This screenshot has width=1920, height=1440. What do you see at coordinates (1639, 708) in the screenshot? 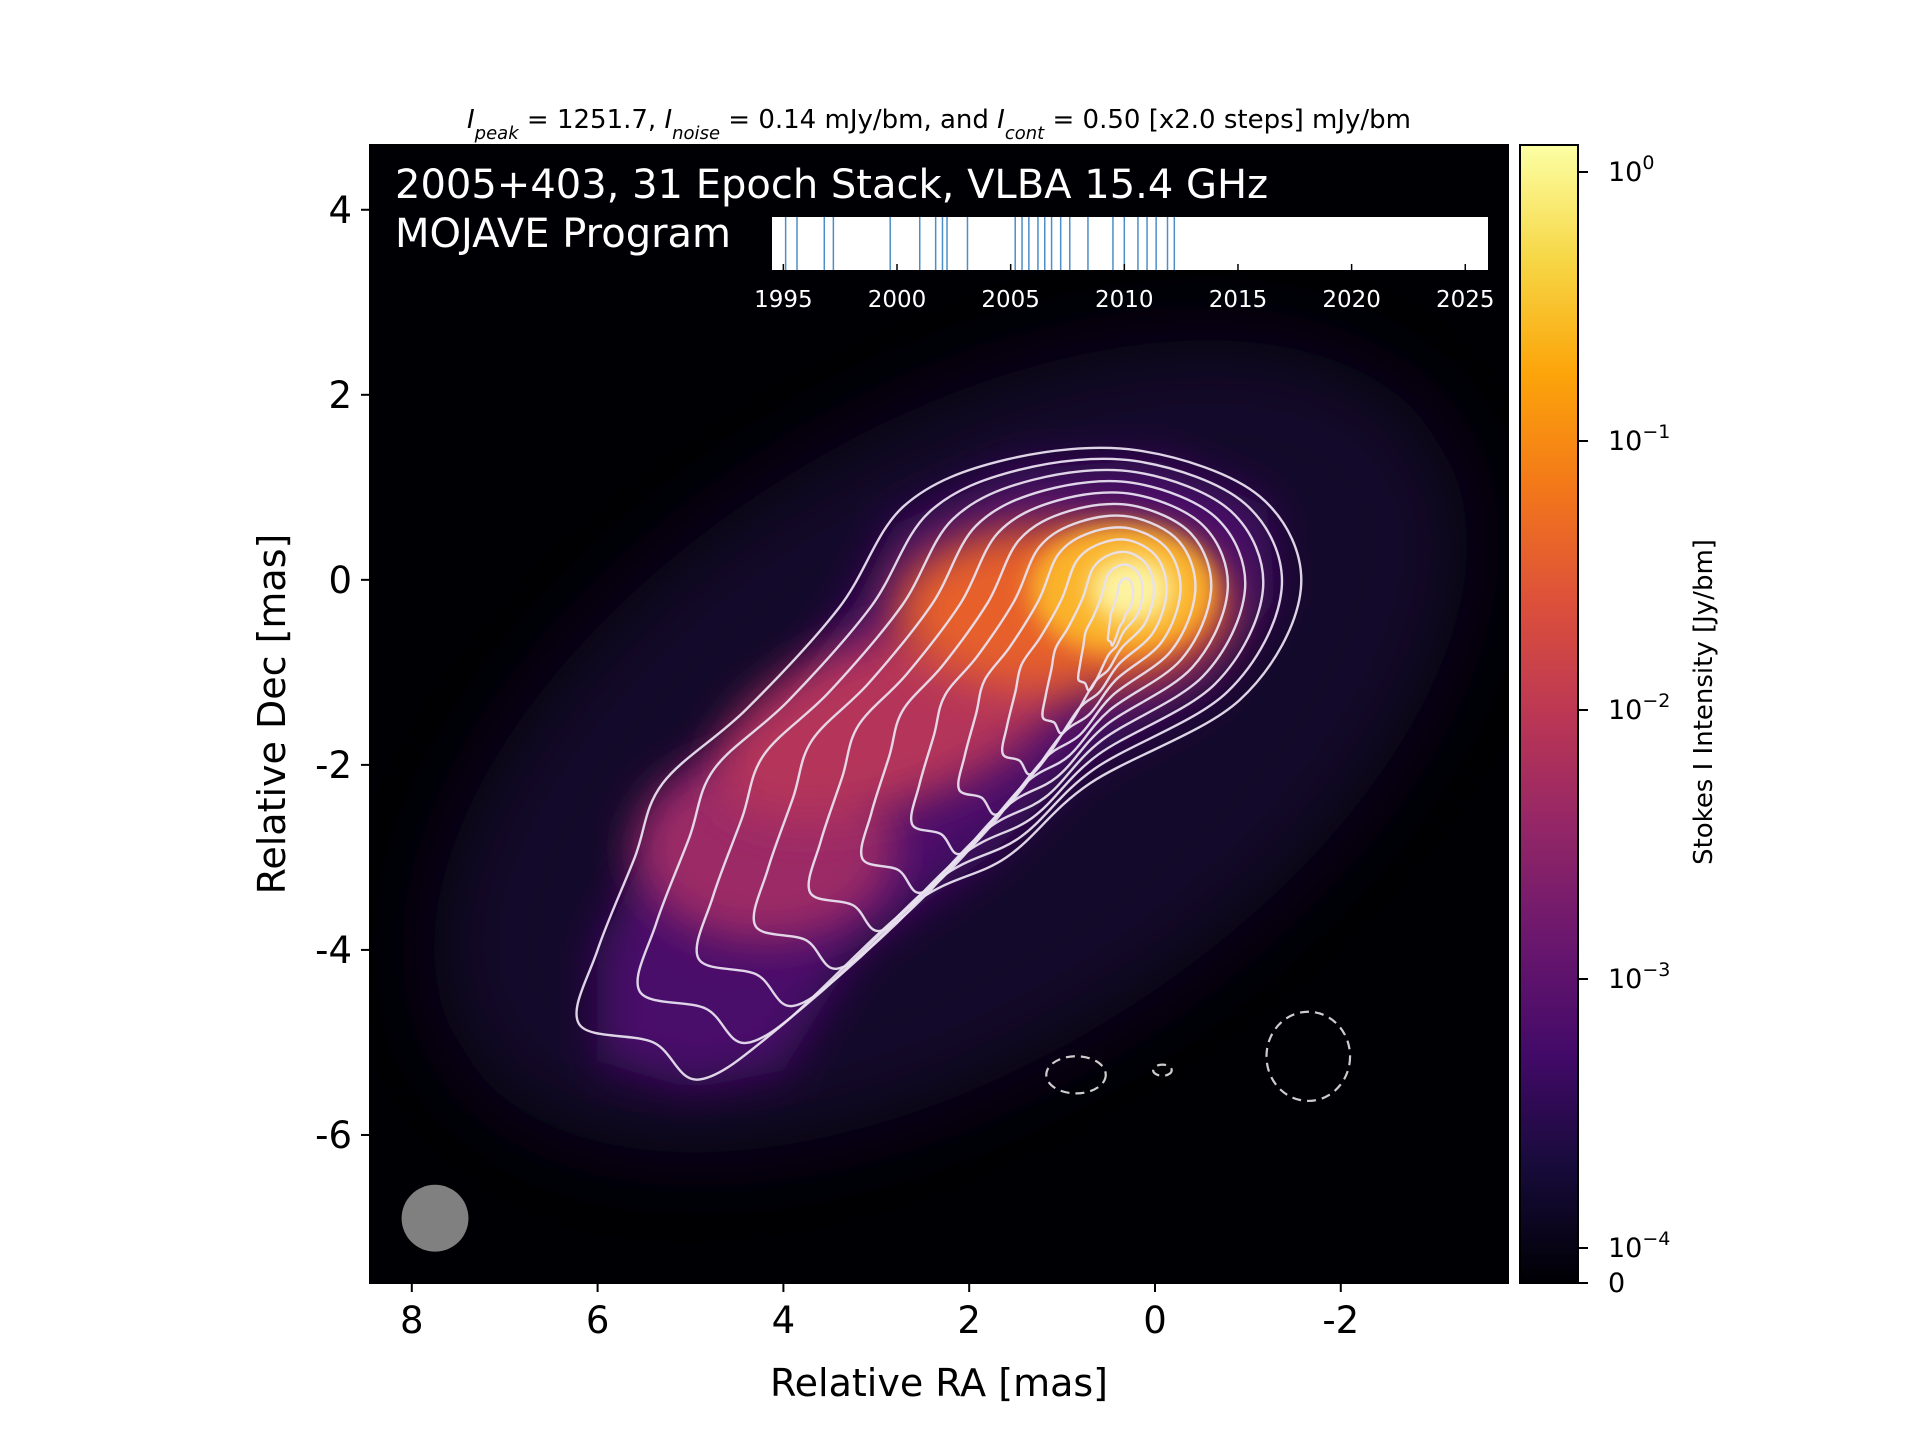
I see `colorbar-tick-label: 10⁻²` at bounding box center [1639, 708].